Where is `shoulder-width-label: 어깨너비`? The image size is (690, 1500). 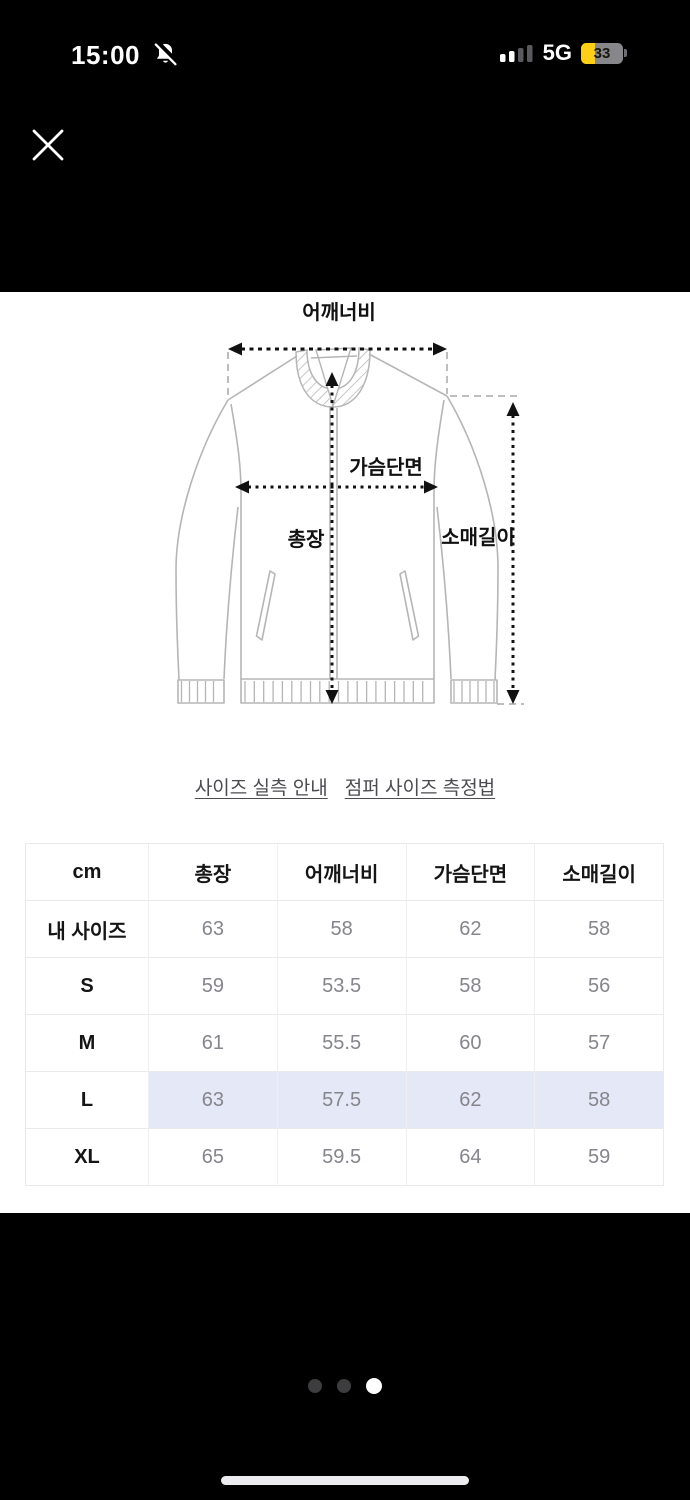
shoulder-width-label: 어깨너비 is located at coordinates (339, 312).